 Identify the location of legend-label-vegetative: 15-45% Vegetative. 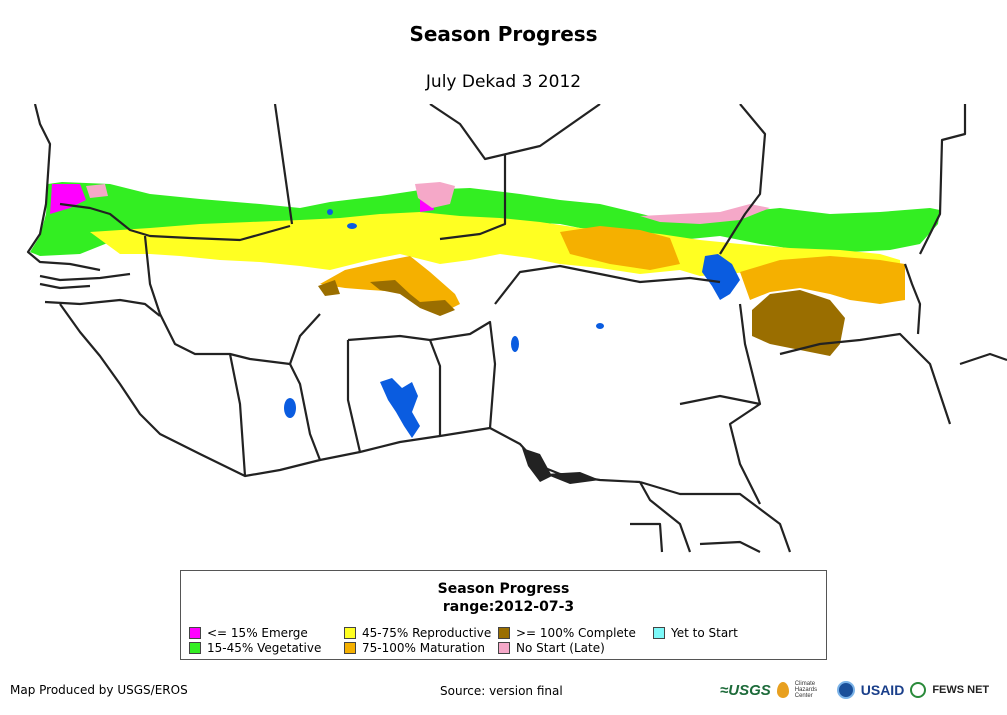
(264, 648).